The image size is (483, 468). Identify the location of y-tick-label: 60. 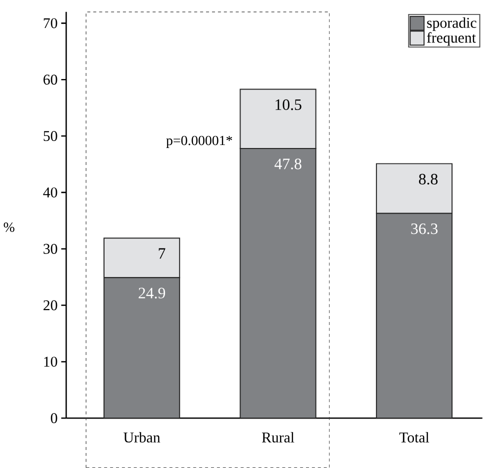
(51, 79).